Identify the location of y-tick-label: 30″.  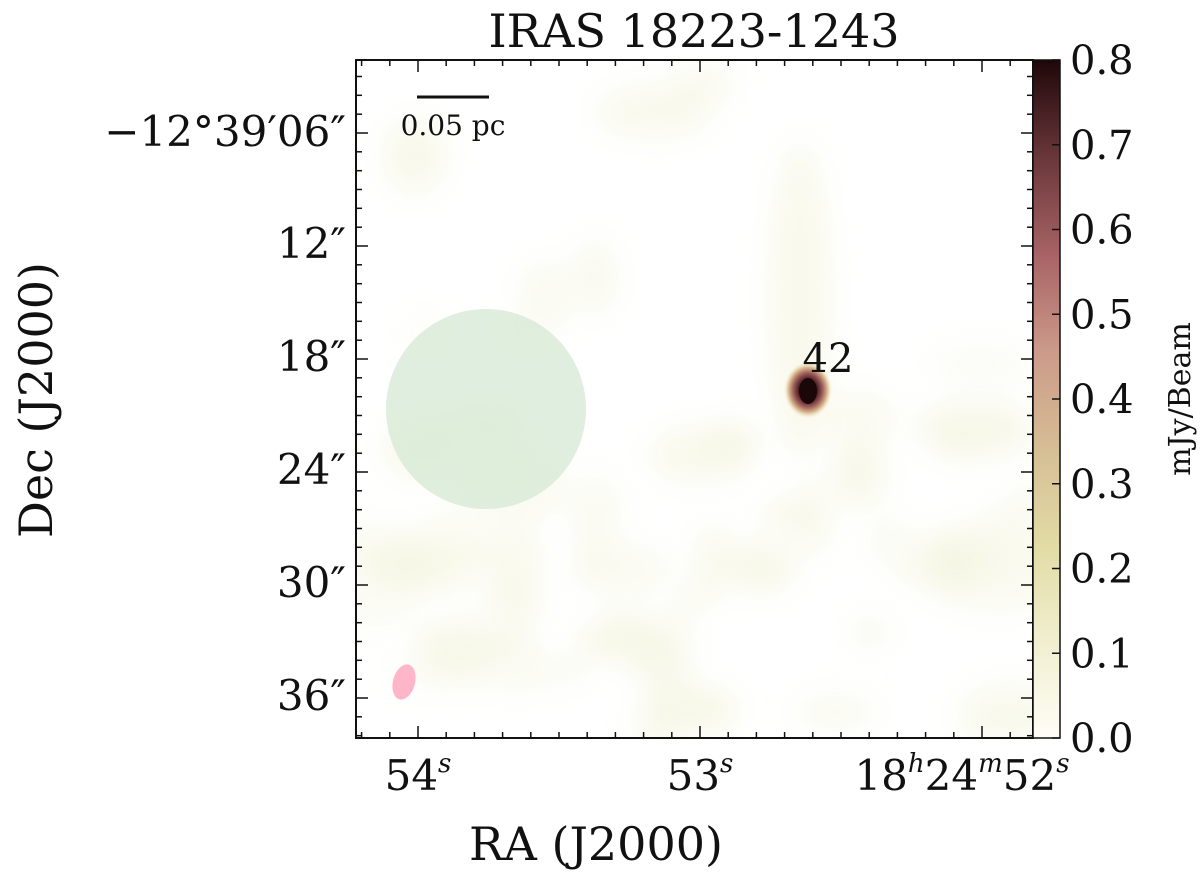
(311, 582).